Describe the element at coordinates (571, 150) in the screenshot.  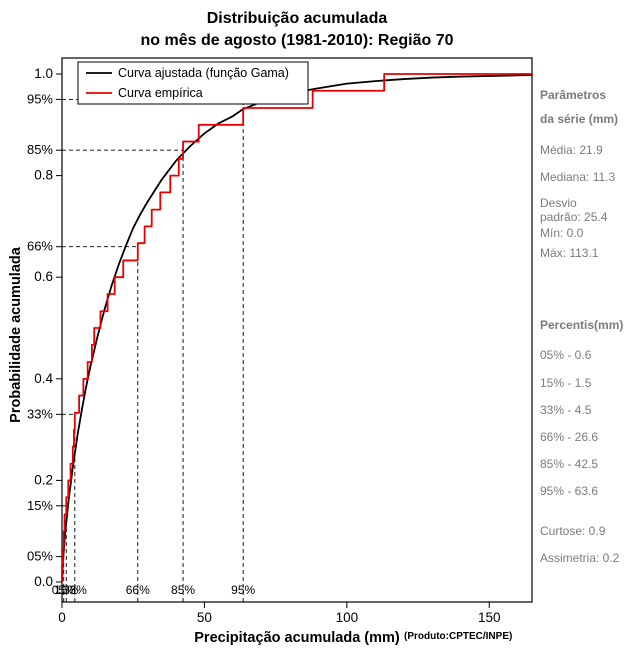
I see `stat-media: Média: 21.9` at that location.